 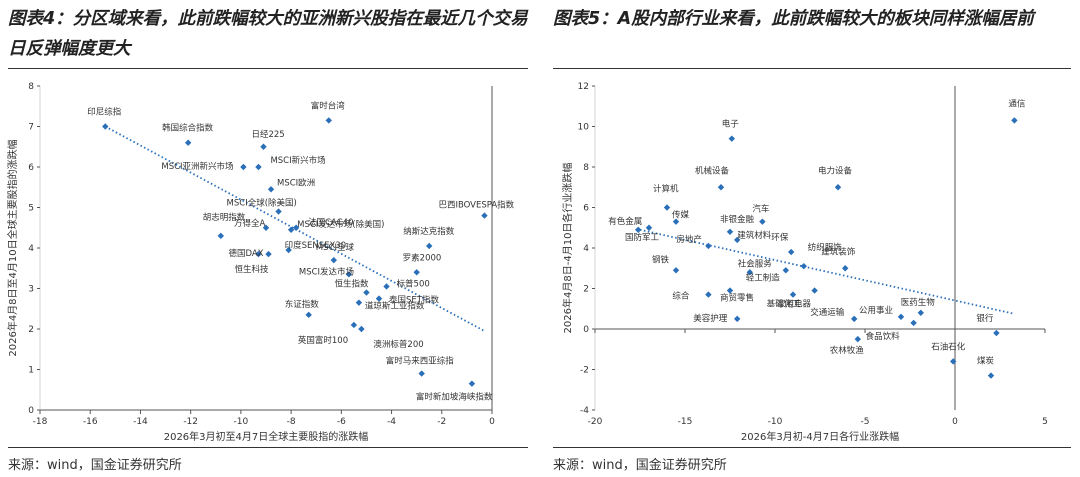 What do you see at coordinates (224, 217) in the screenshot?
I see `fig4-point-label: 胡志明指数` at bounding box center [224, 217].